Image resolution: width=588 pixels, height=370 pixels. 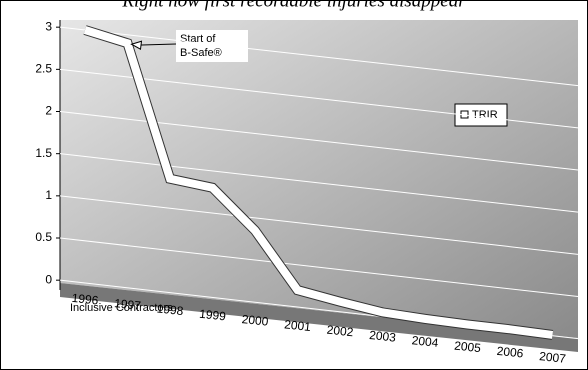 I want to click on y-tick-label: 3, so click(x=48, y=26).